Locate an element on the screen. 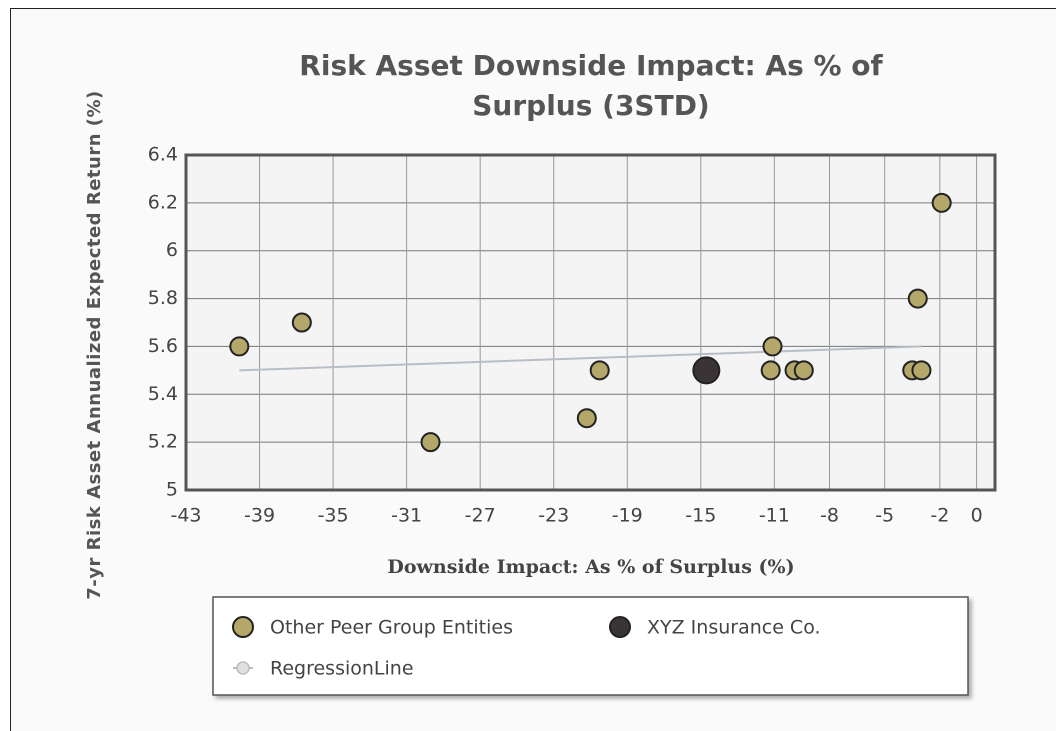 The width and height of the screenshot is (1056, 731). y-tick-label: 6.4 is located at coordinates (163, 155).